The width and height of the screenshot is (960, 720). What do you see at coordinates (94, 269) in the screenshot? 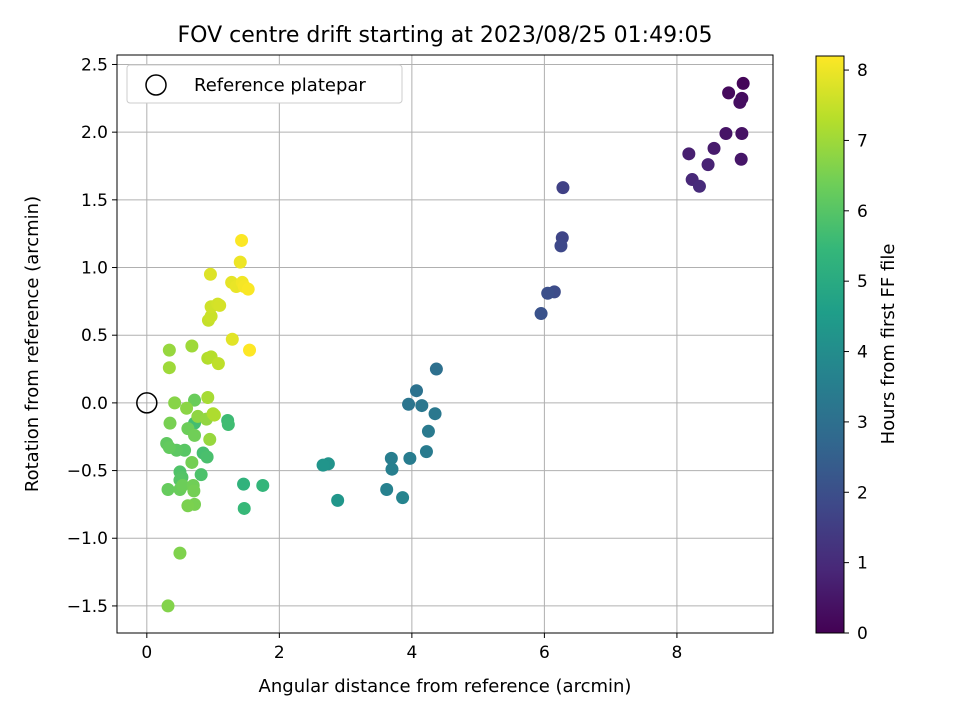
I see `y-tick-label: 1.0` at bounding box center [94, 269].